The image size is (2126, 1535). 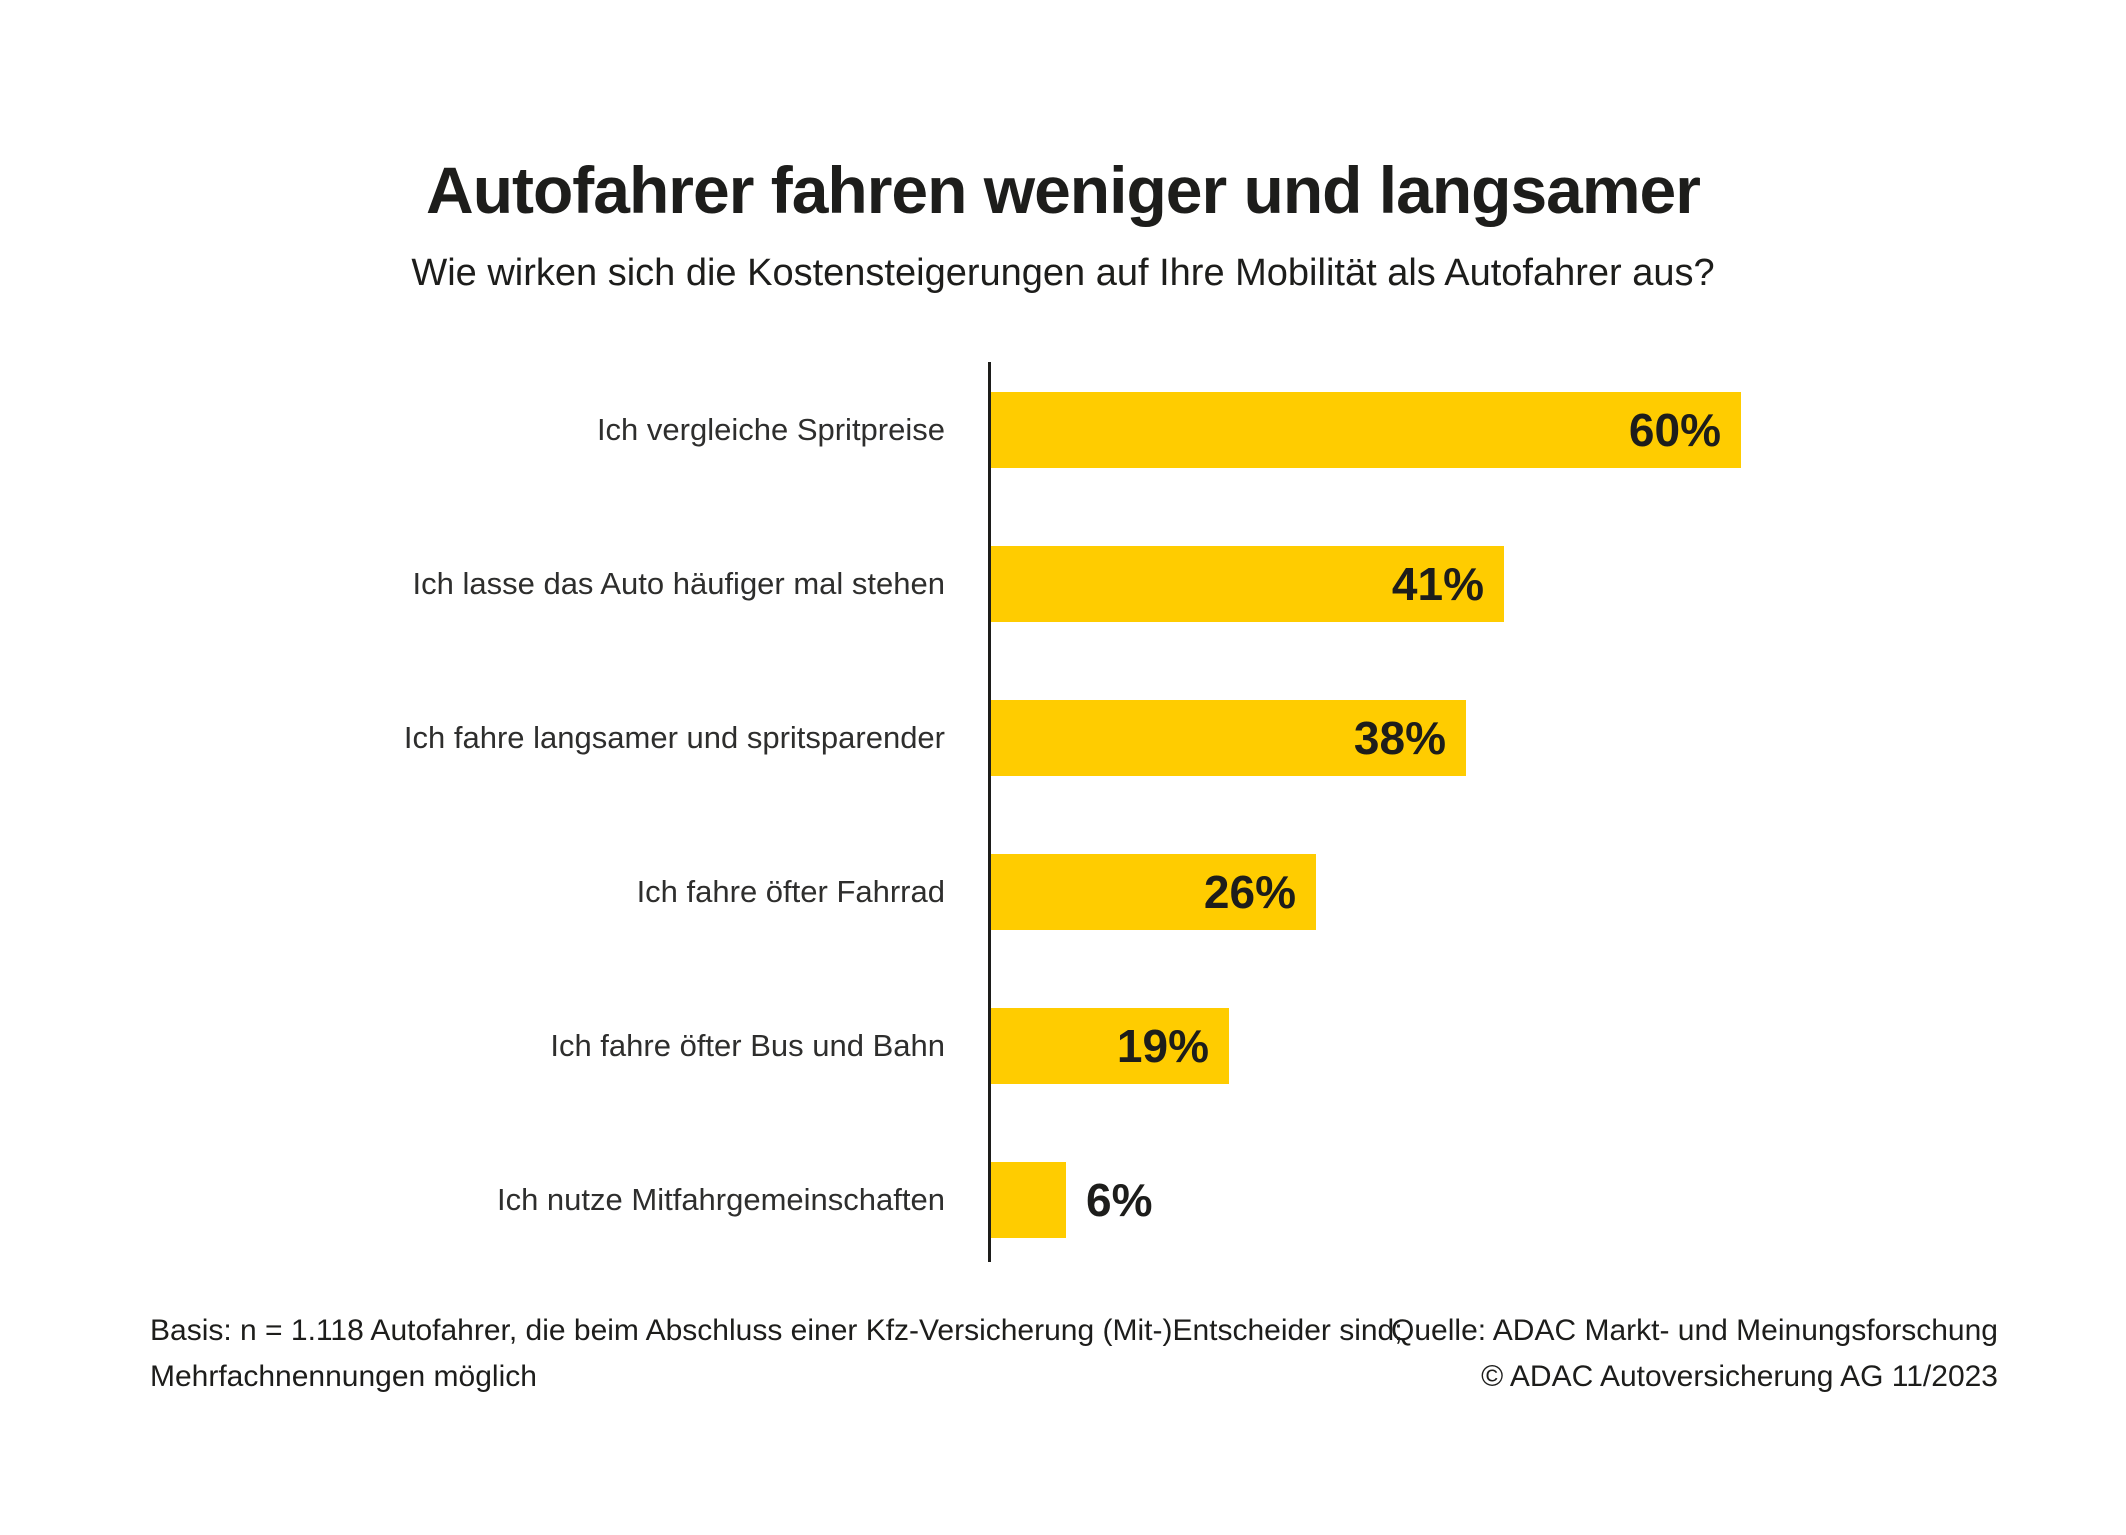 I want to click on category-label: Ich lasse das Auto häufiger mal stehen, so click(x=679, y=584).